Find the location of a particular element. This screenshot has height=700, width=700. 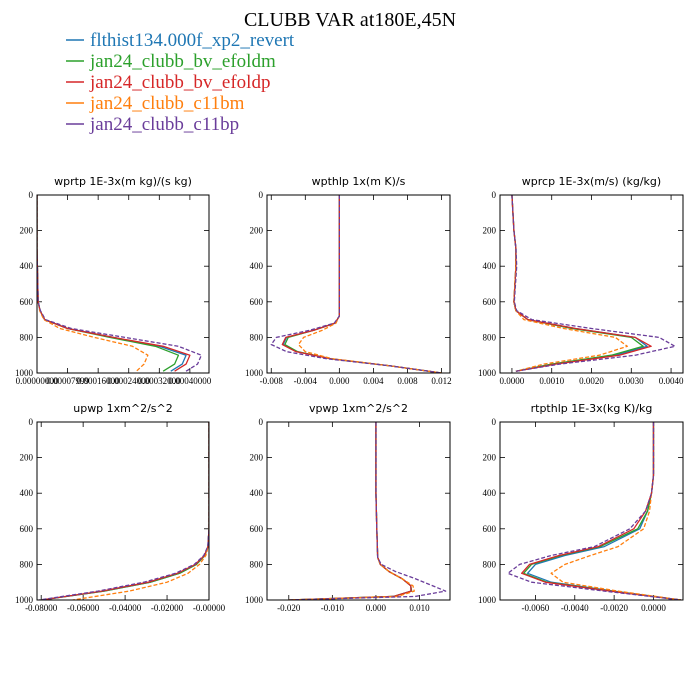

x-tick-label: 0.00007999 is located at coordinates (67, 381).